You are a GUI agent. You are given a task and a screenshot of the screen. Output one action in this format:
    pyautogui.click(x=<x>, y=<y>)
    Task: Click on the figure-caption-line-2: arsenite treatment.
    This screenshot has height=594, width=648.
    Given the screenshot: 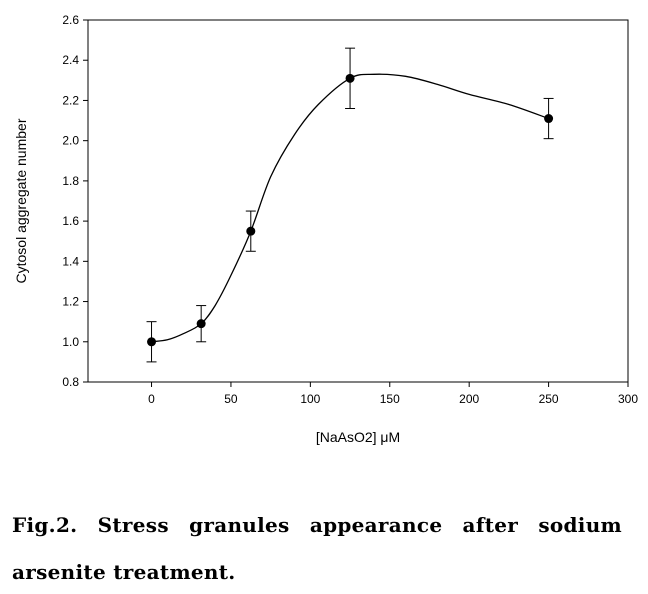 What is the action you would take?
    pyautogui.click(x=124, y=572)
    